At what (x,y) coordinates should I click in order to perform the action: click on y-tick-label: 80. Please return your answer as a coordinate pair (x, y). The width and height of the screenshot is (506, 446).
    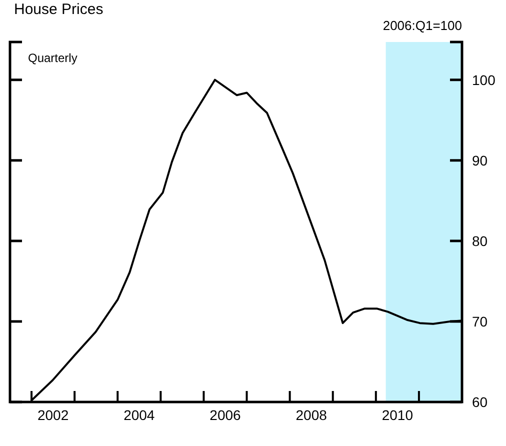
    Looking at the image, I should click on (480, 240).